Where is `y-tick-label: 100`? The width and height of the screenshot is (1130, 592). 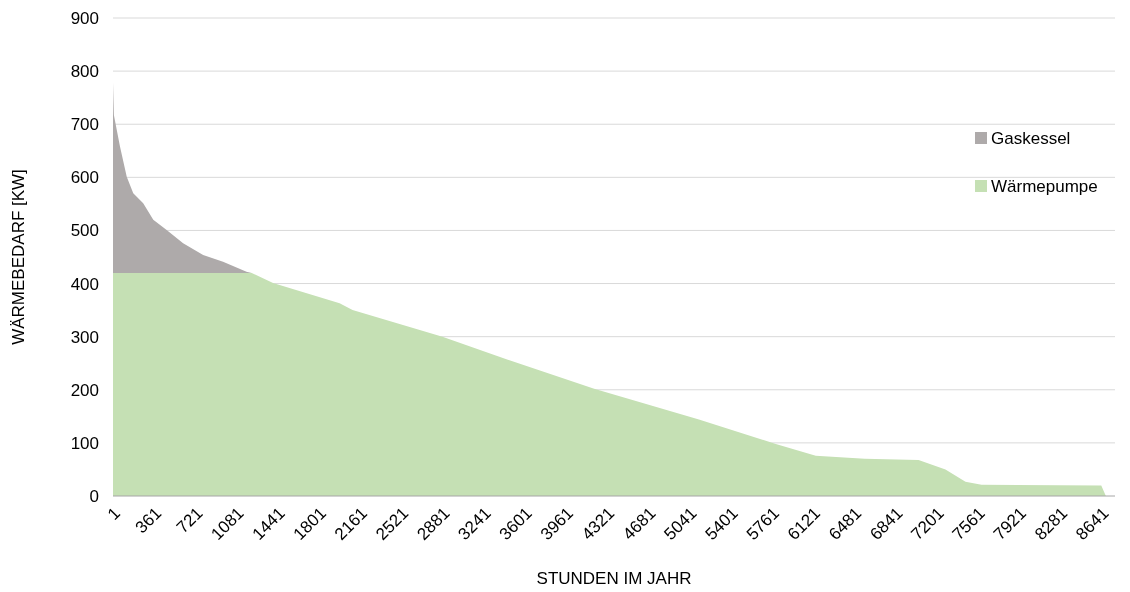
y-tick-label: 100 is located at coordinates (84, 443).